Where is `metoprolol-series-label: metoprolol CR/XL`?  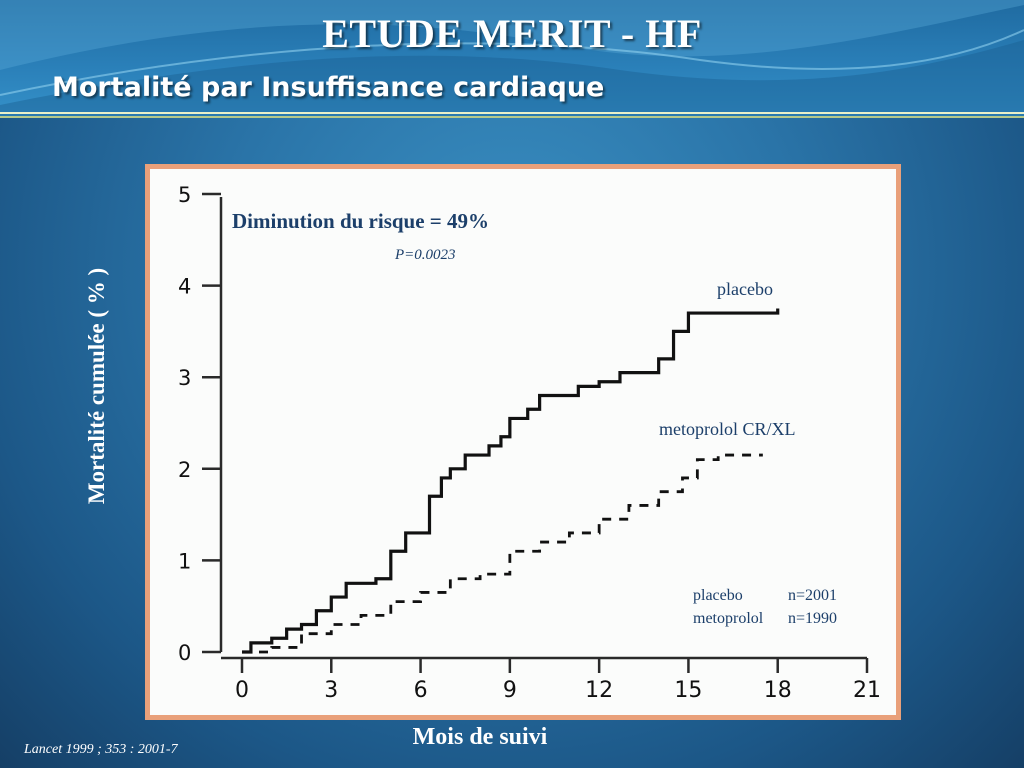
metoprolol-series-label: metoprolol CR/XL is located at coordinates (727, 429).